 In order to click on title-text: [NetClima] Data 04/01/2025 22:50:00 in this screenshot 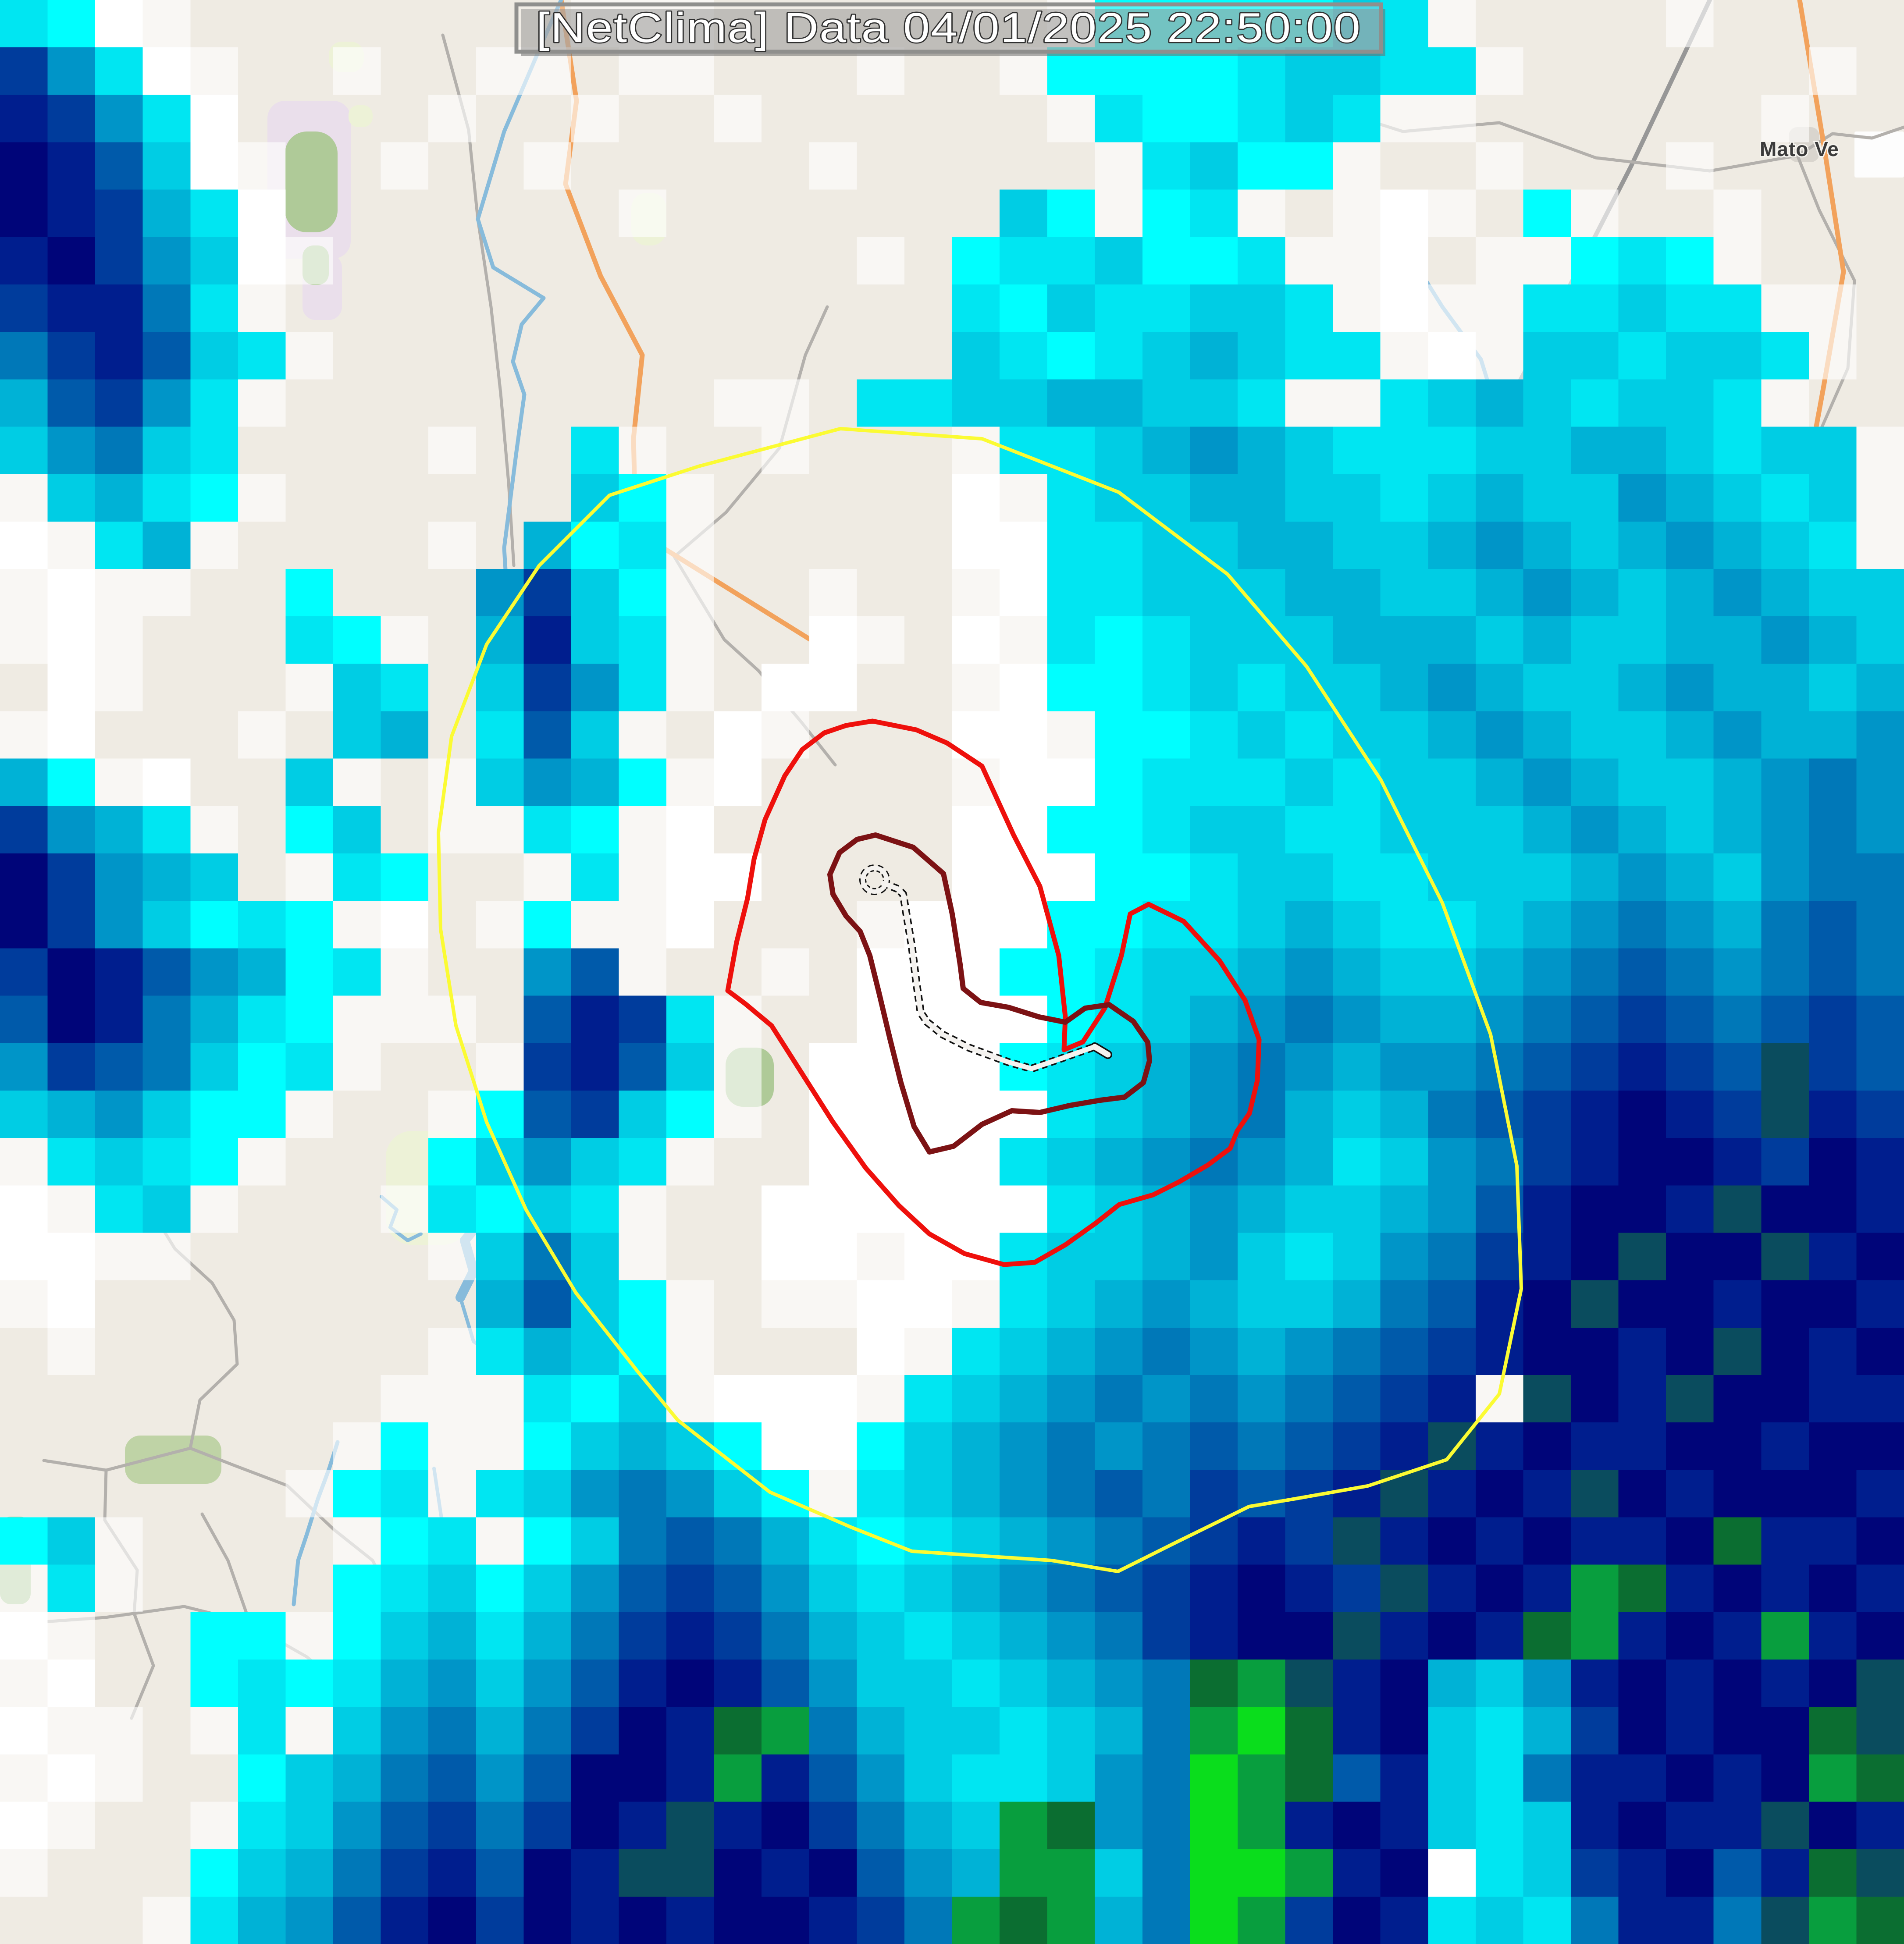, I will do `click(949, 27)`.